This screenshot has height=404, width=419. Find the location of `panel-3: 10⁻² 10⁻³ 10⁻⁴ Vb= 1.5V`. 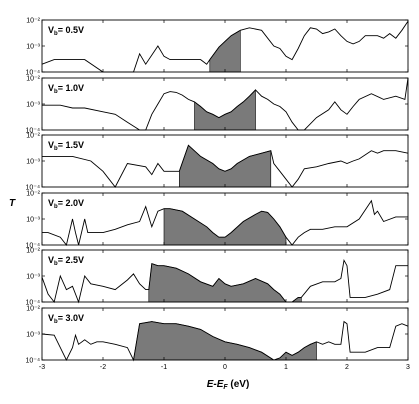

panel-3: 10⁻² 10⁻³ 10⁻⁴ Vb= 1.5V is located at coordinates (217, 162).